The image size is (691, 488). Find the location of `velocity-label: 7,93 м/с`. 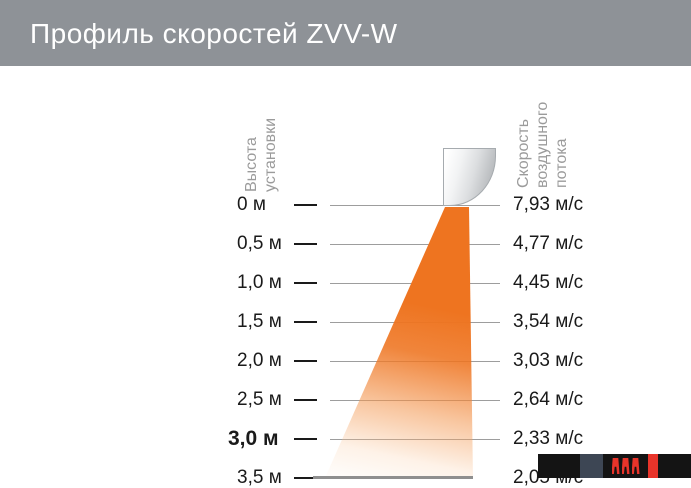

velocity-label: 7,93 м/с is located at coordinates (548, 204).